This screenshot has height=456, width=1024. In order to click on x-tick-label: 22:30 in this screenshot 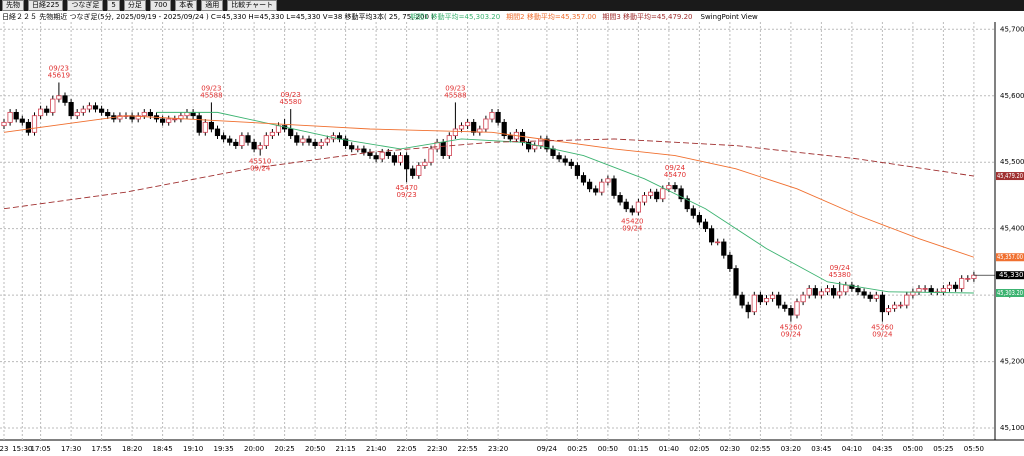, I will do `click(437, 449)`.